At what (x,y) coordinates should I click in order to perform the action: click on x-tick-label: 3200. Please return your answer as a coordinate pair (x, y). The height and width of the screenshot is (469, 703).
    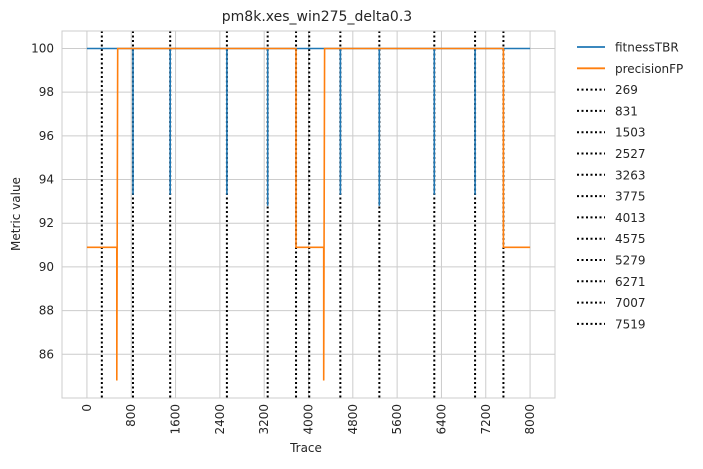
    Looking at the image, I should click on (264, 419).